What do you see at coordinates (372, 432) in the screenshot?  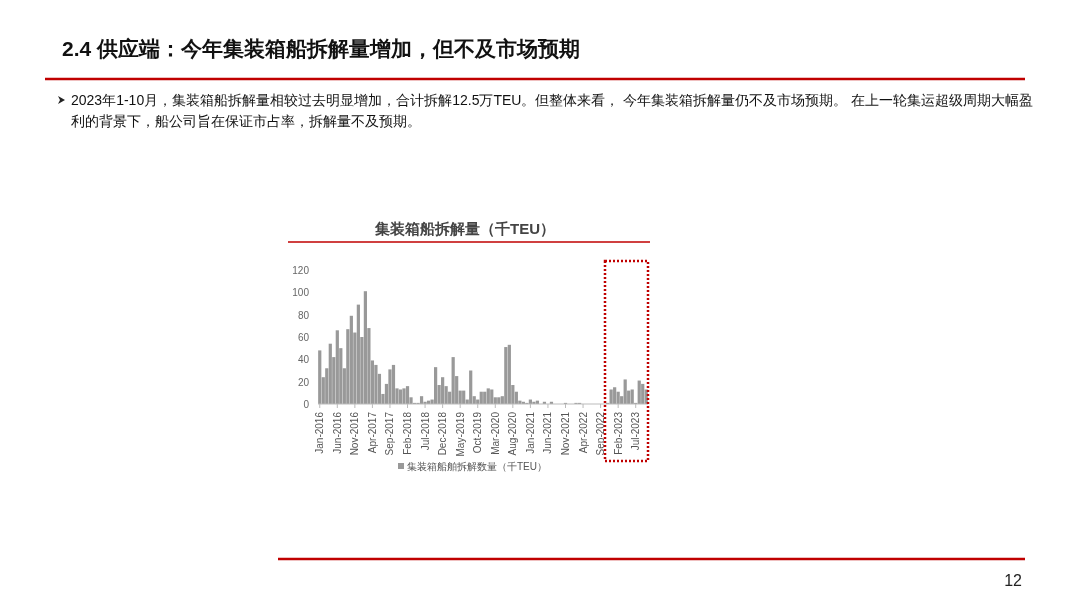 I see `x-tick-label: Apr-2017` at bounding box center [372, 432].